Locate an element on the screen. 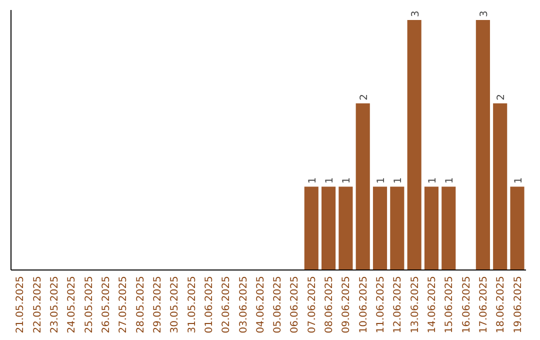 This screenshot has width=540, height=340. x-tick-label: 07.06.2025 is located at coordinates (312, 305).